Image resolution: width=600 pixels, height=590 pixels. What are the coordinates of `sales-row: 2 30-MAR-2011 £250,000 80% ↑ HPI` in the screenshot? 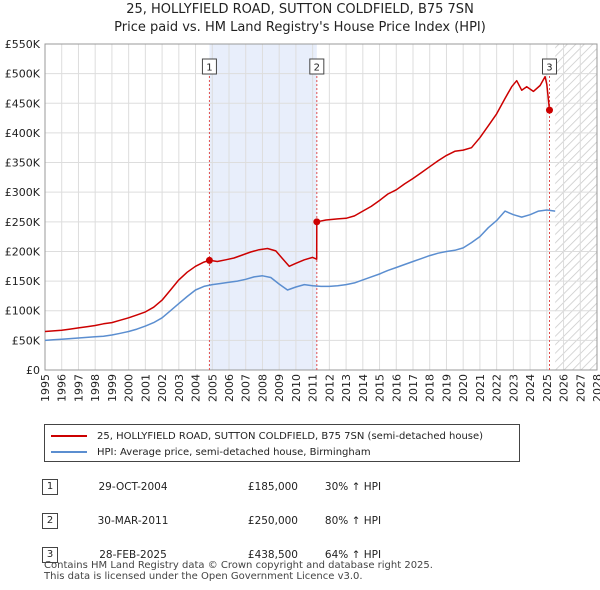 It's located at (222, 521).